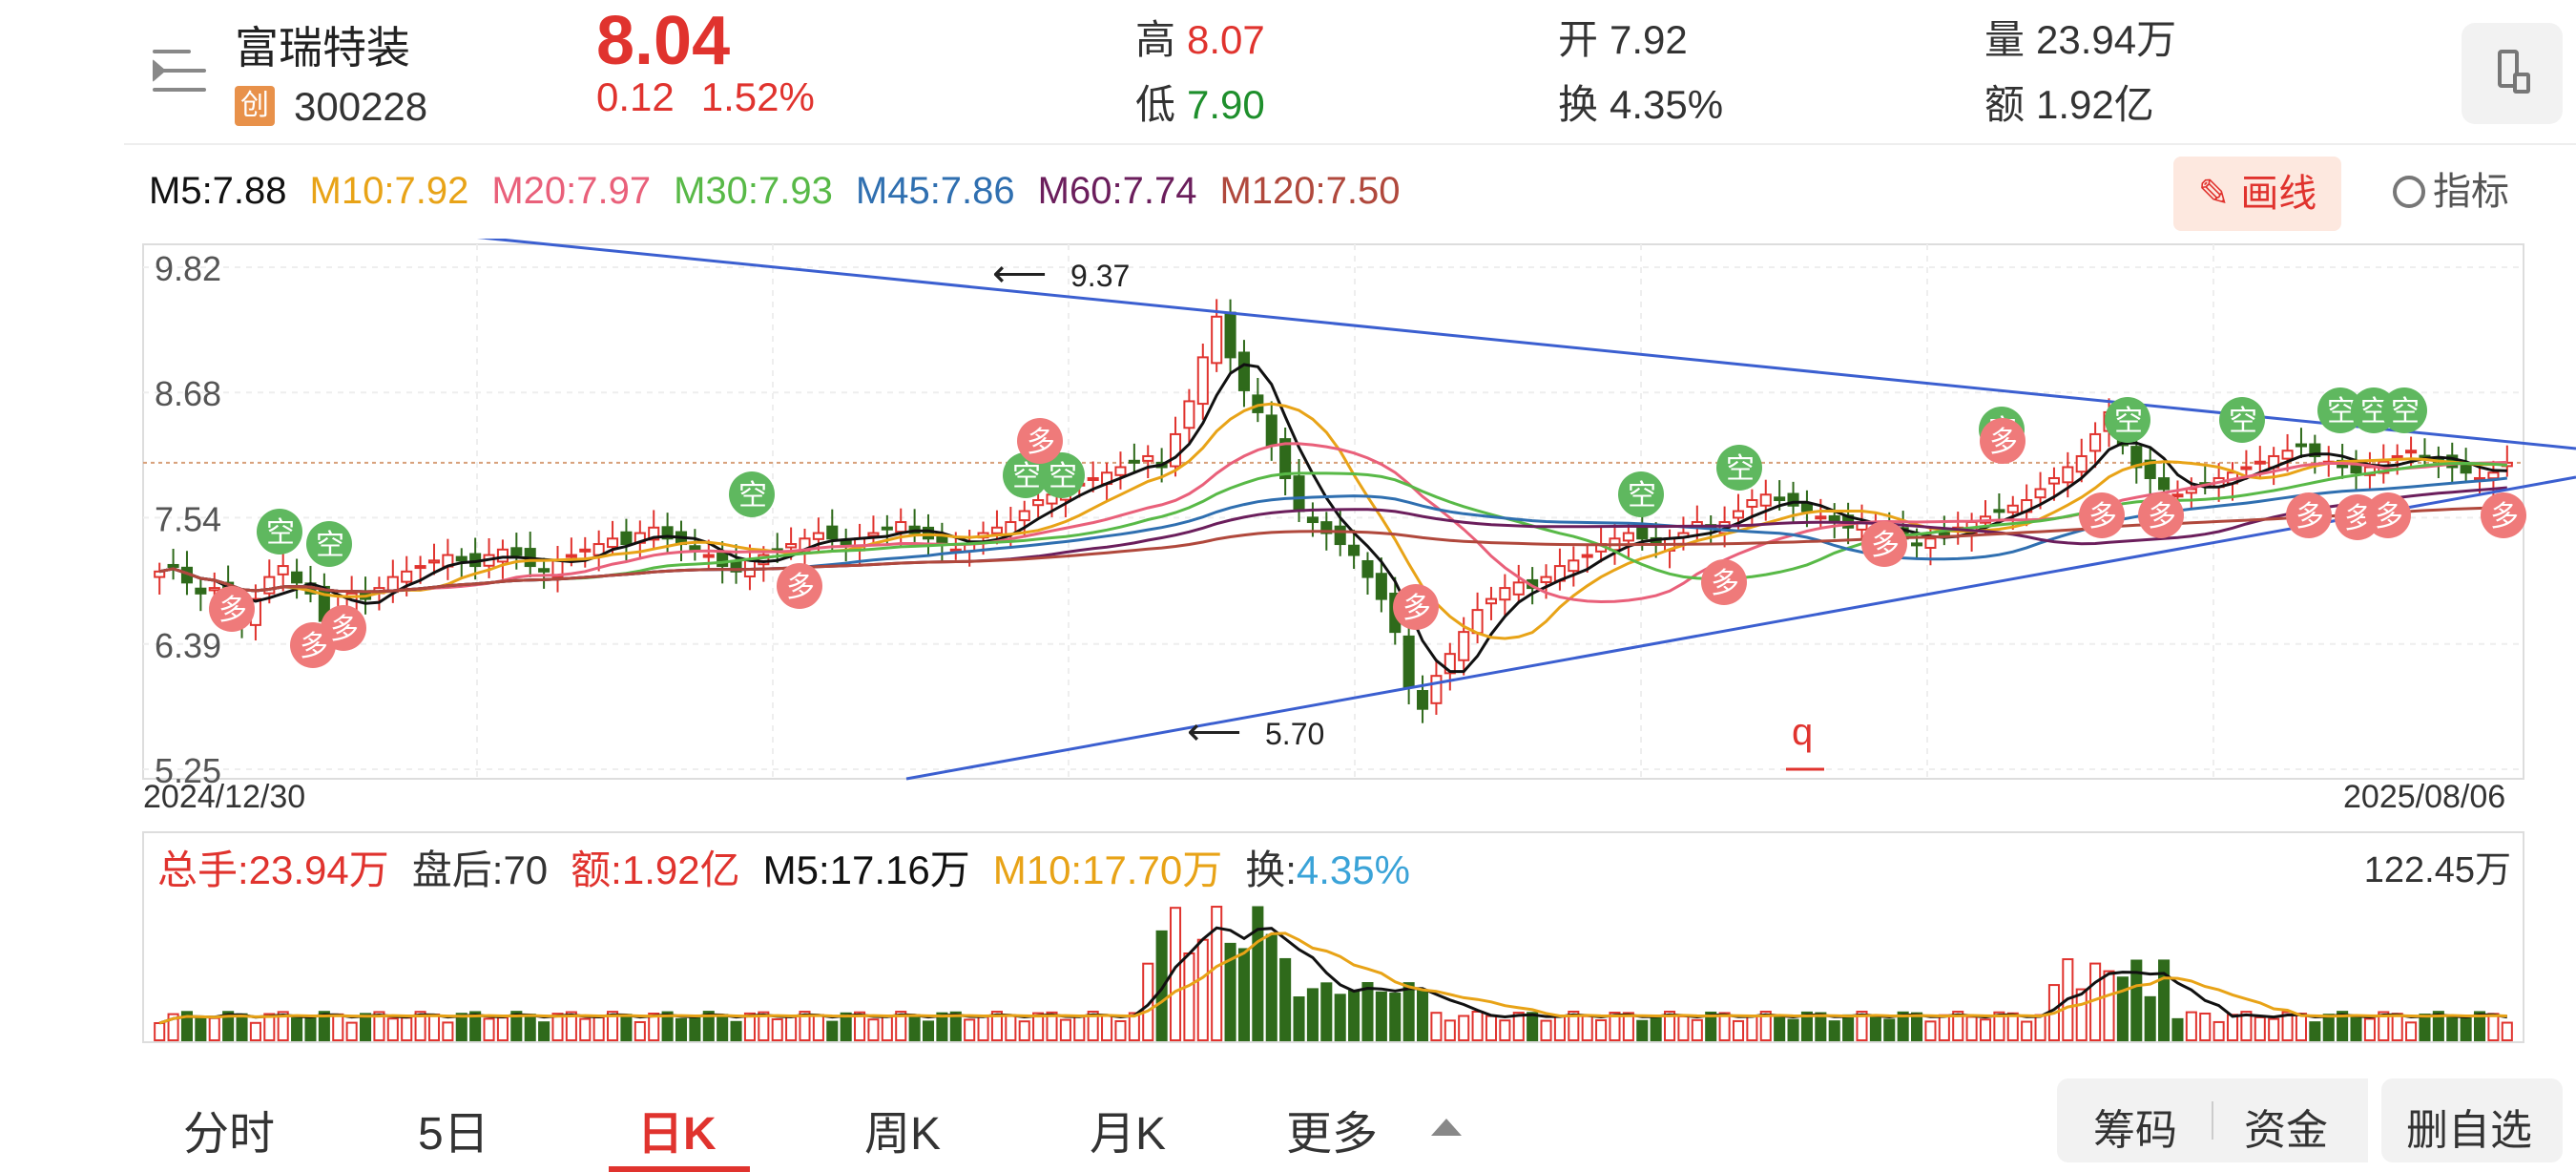 The image size is (2576, 1172). Describe the element at coordinates (188, 268) in the screenshot. I see `y-tick-label: 9.82` at that location.